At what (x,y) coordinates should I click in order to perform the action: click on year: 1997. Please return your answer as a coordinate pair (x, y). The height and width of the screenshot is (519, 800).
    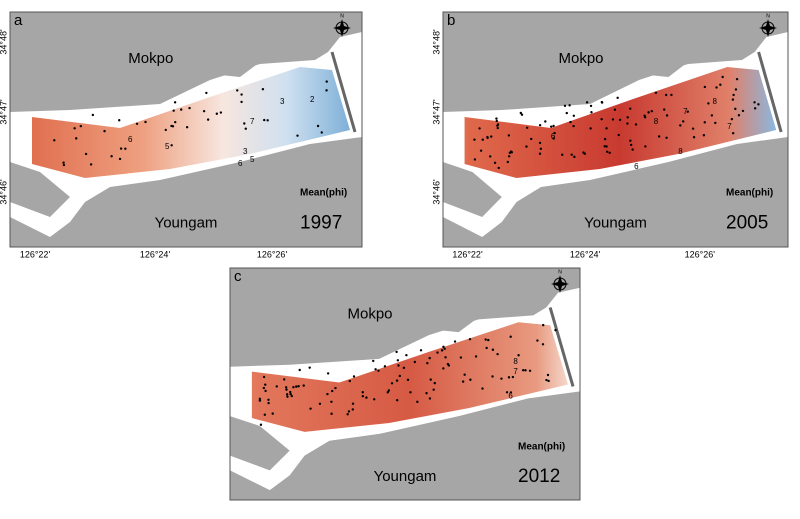
    Looking at the image, I should click on (321, 223).